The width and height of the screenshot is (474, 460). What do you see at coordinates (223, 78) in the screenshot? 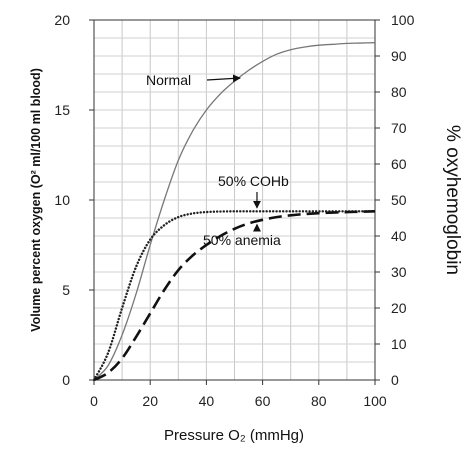
I see `annotation-arrow-normal` at bounding box center [223, 78].